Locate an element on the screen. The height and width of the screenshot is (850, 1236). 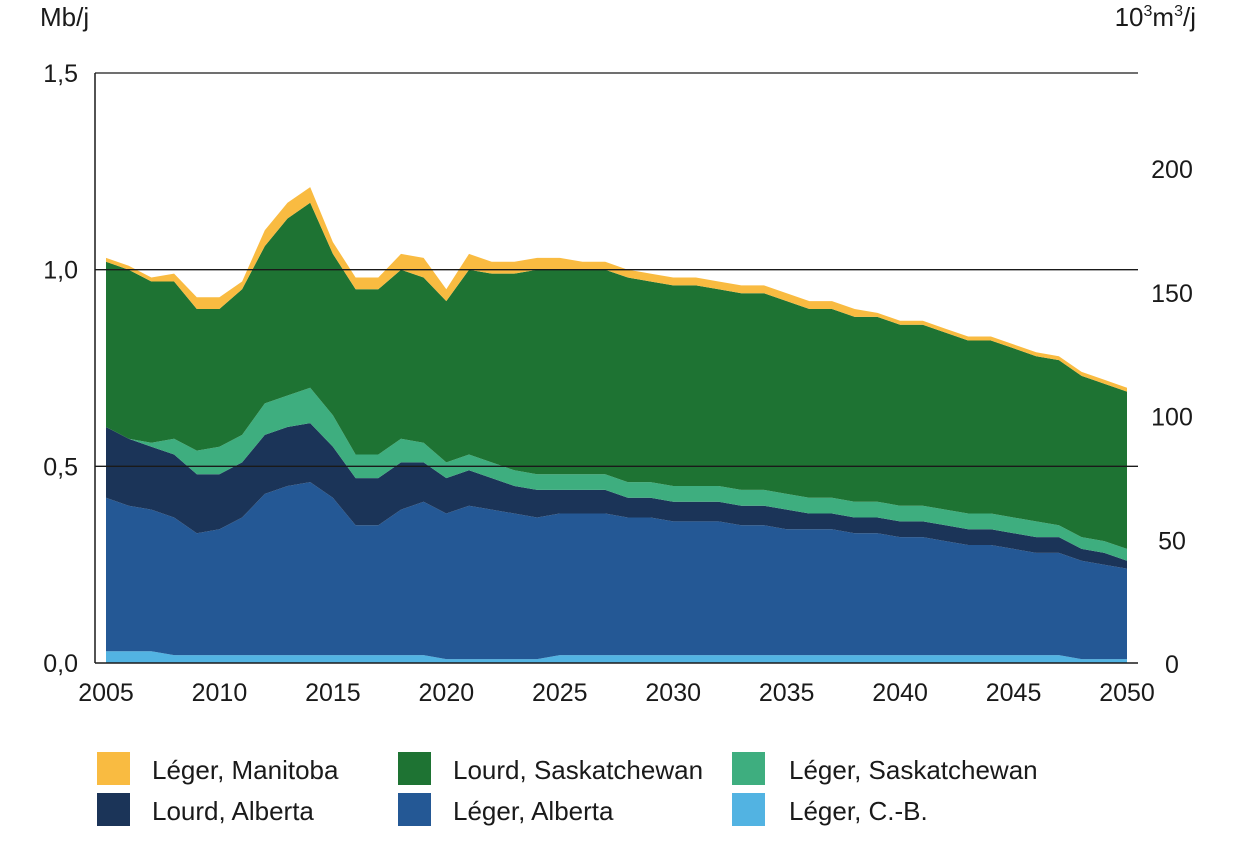
left-axis-unit: Mb/j is located at coordinates (64, 17).